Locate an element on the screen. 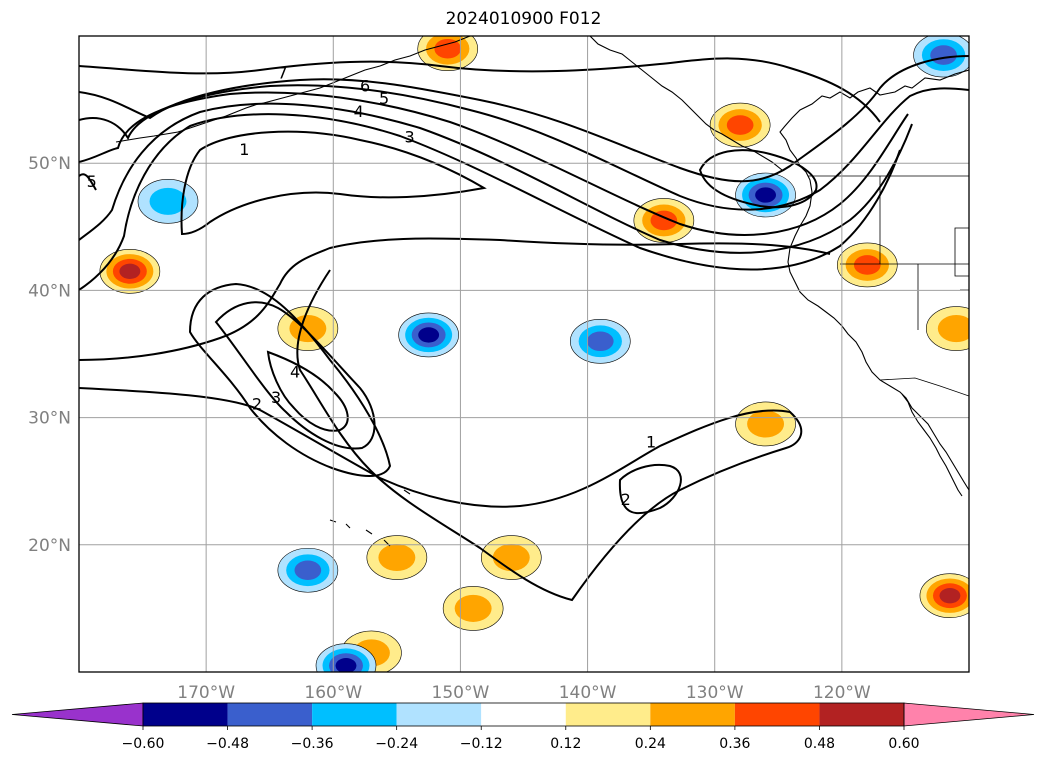 This screenshot has height=765, width=1047. alaska-peninsula is located at coordinates (365, 70).